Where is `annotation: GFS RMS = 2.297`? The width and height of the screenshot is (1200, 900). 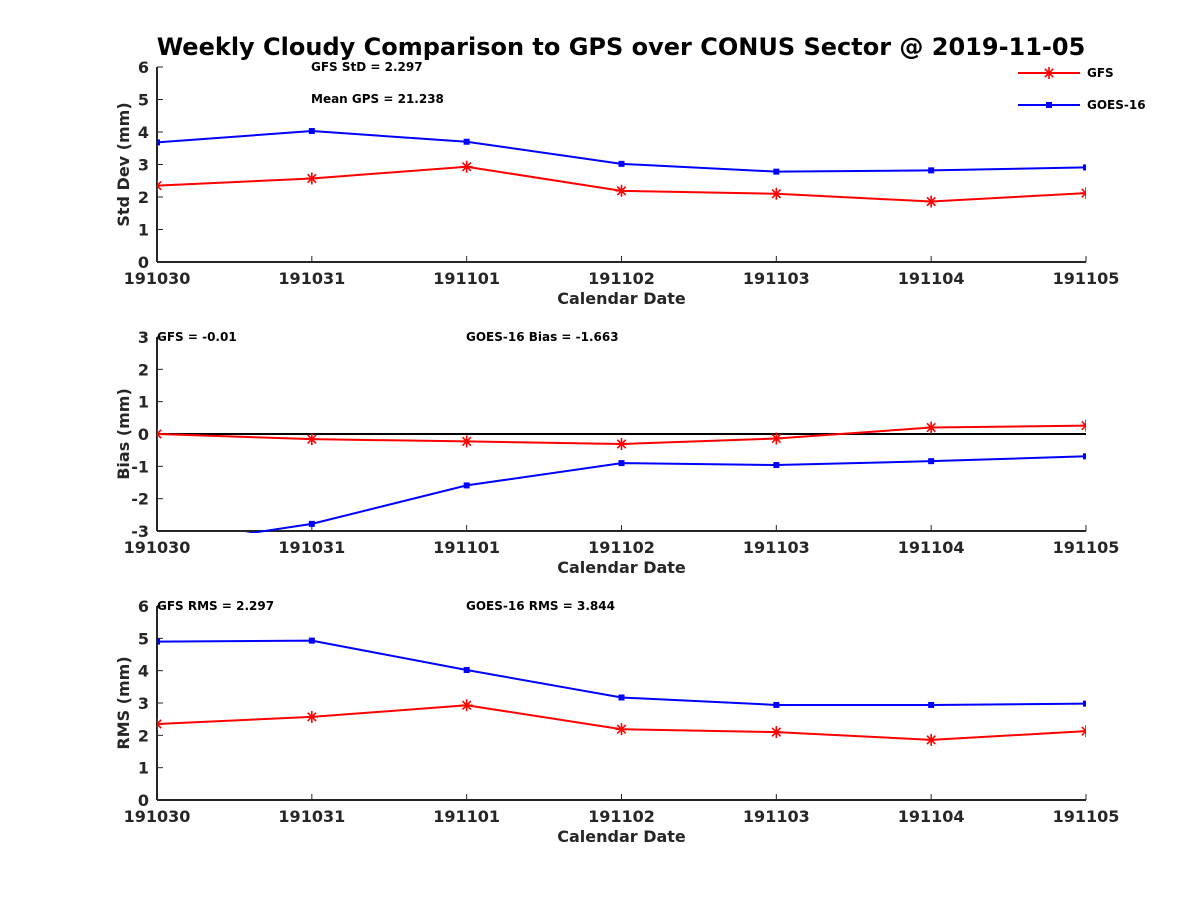
annotation: GFS RMS = 2.297 is located at coordinates (215, 606).